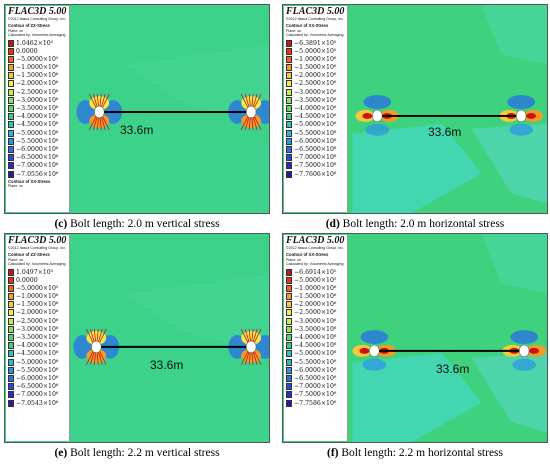 The height and width of the screenshot is (464, 550). What do you see at coordinates (315, 329) in the screenshot?
I see `legend-value: −3.5000×10⁶` at bounding box center [315, 329].